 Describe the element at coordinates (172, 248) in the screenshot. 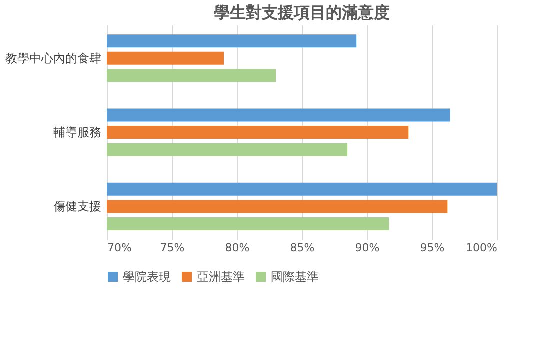

I see `x-tick-label: 75%` at that location.